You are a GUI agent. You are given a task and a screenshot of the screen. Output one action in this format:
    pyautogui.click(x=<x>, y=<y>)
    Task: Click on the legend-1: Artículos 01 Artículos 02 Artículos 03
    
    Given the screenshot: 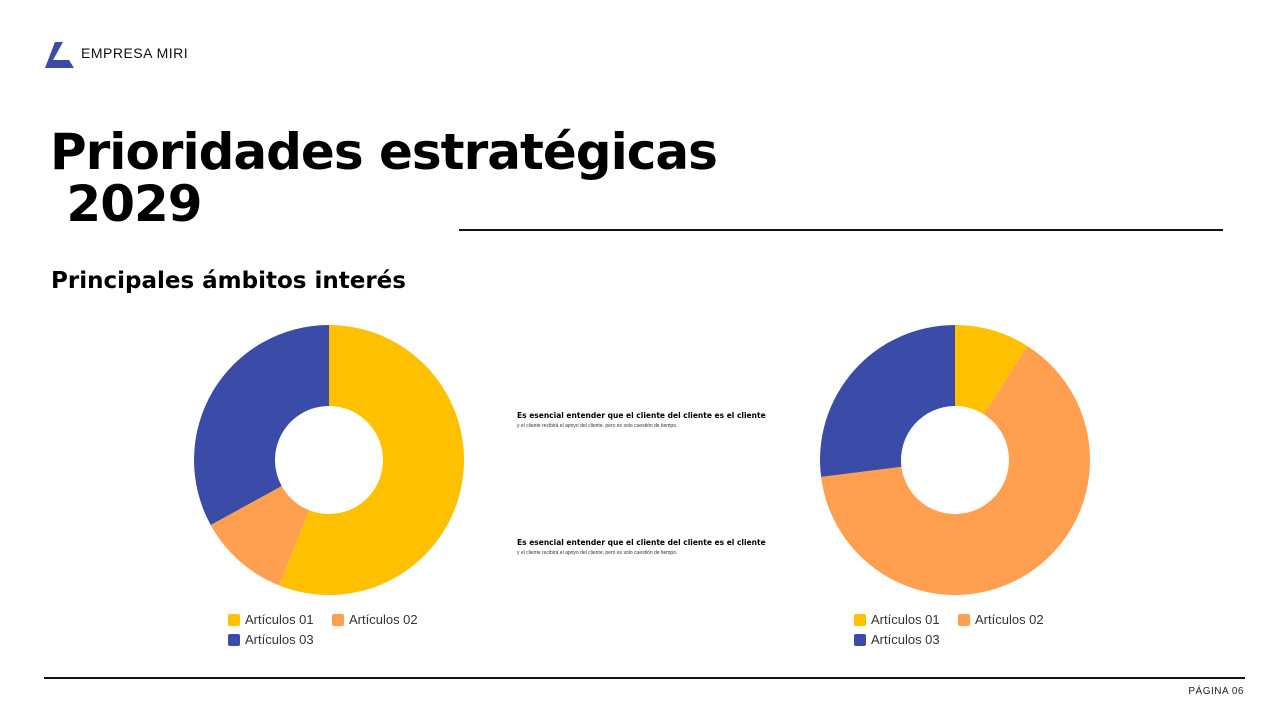 What is the action you would take?
    pyautogui.click(x=343, y=632)
    